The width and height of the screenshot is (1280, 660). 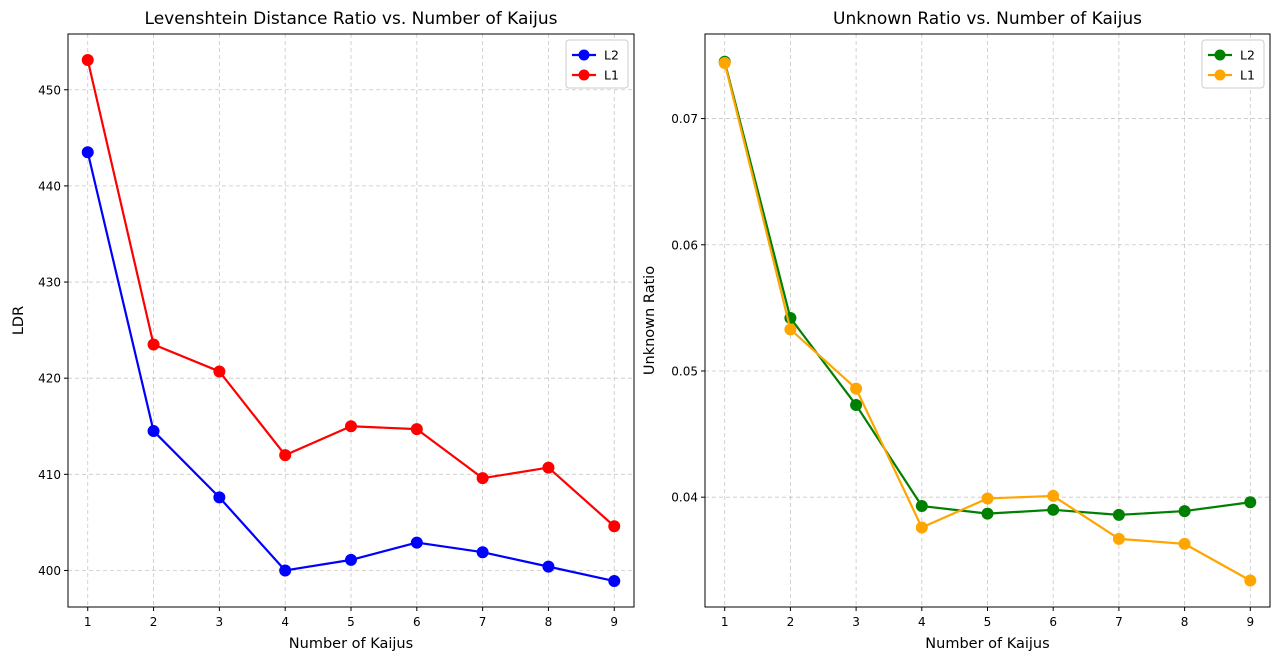 What do you see at coordinates (49, 186) in the screenshot?
I see `y-tick-label: 440` at bounding box center [49, 186].